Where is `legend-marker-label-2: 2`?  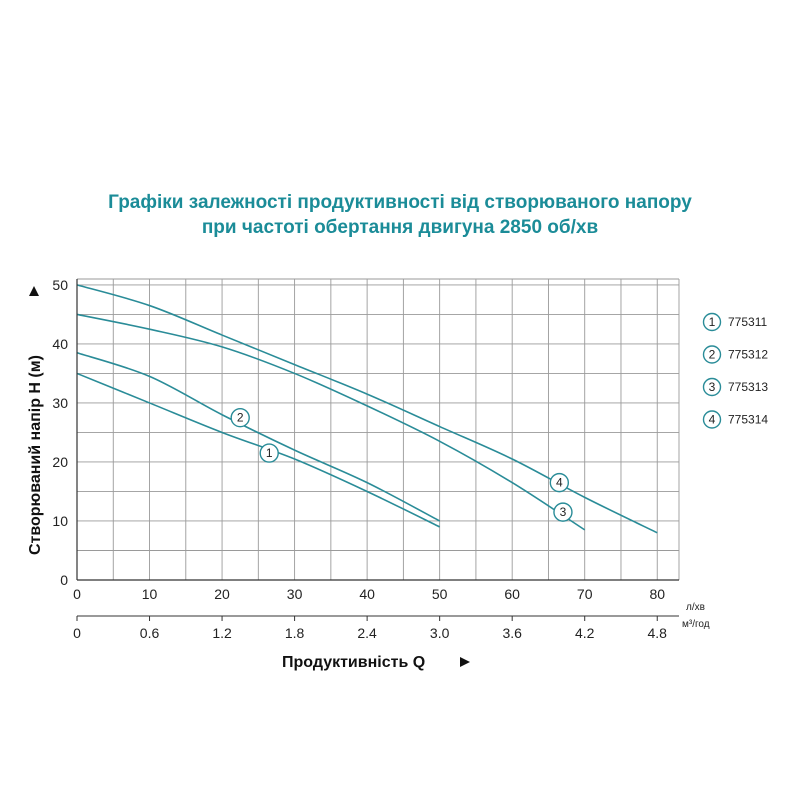
legend-marker-label-2: 2 is located at coordinates (712, 355).